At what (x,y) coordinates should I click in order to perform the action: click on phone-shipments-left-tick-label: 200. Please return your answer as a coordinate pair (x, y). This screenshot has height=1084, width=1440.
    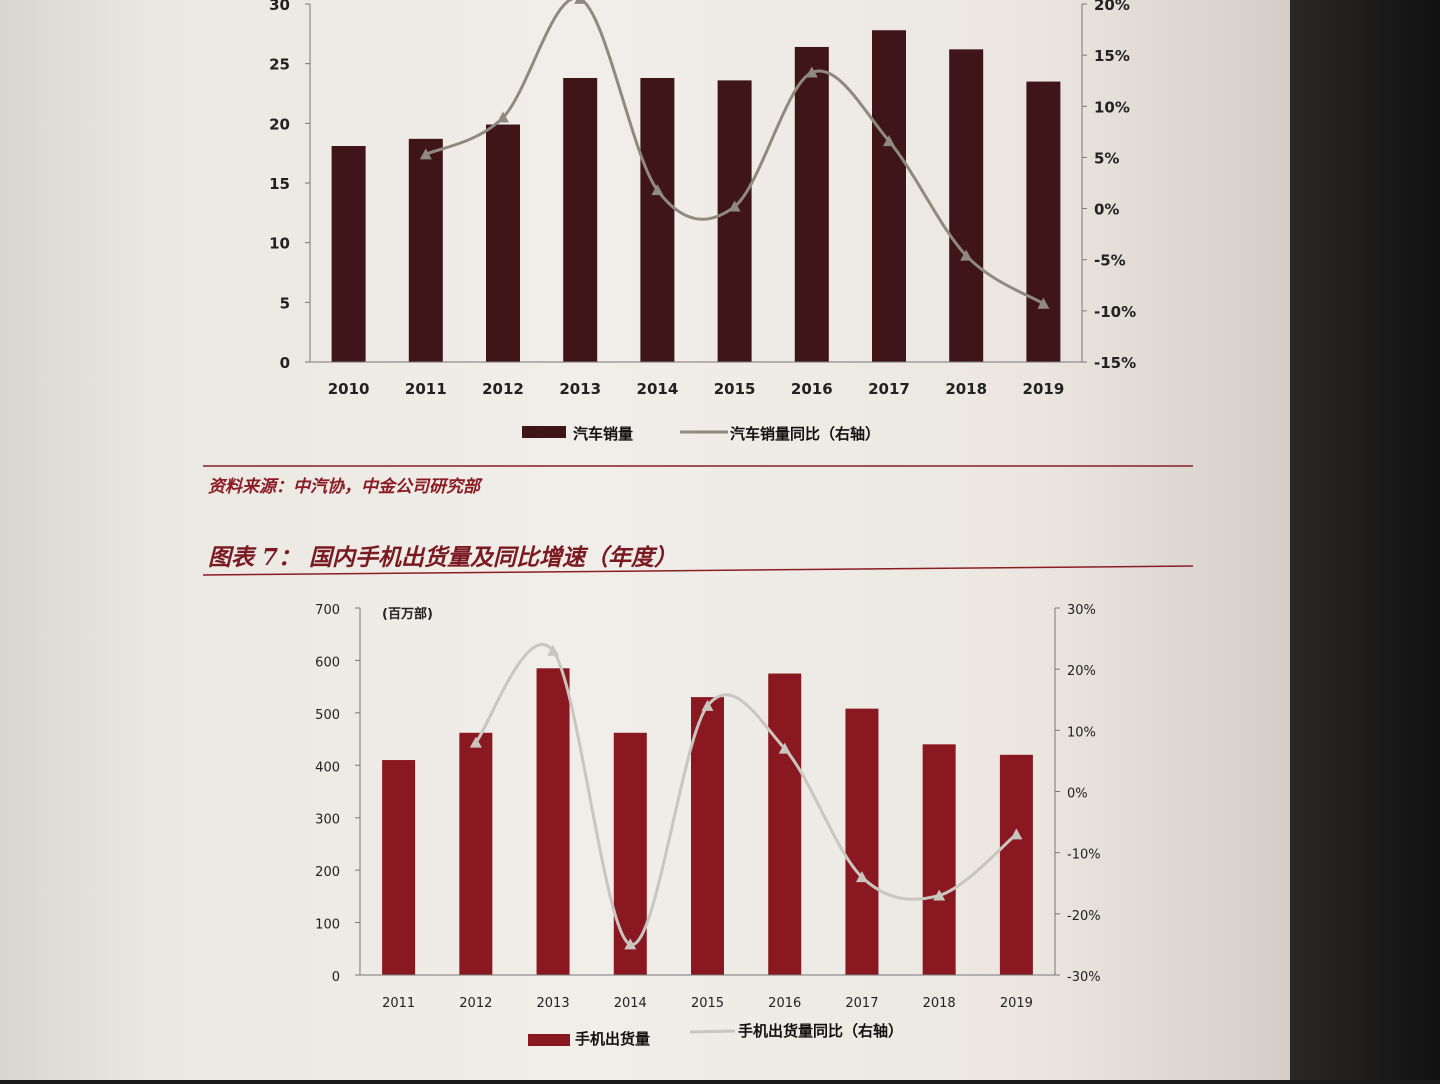
    Looking at the image, I should click on (327, 872).